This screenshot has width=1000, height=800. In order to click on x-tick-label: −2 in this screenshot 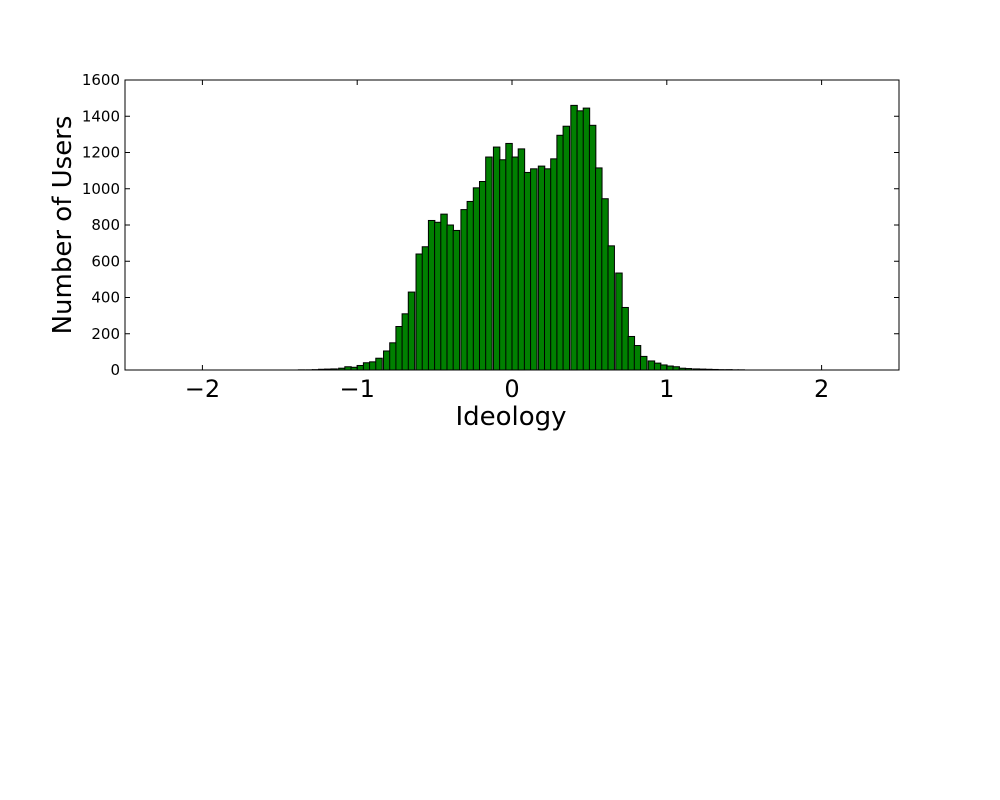, I will do `click(202, 389)`.